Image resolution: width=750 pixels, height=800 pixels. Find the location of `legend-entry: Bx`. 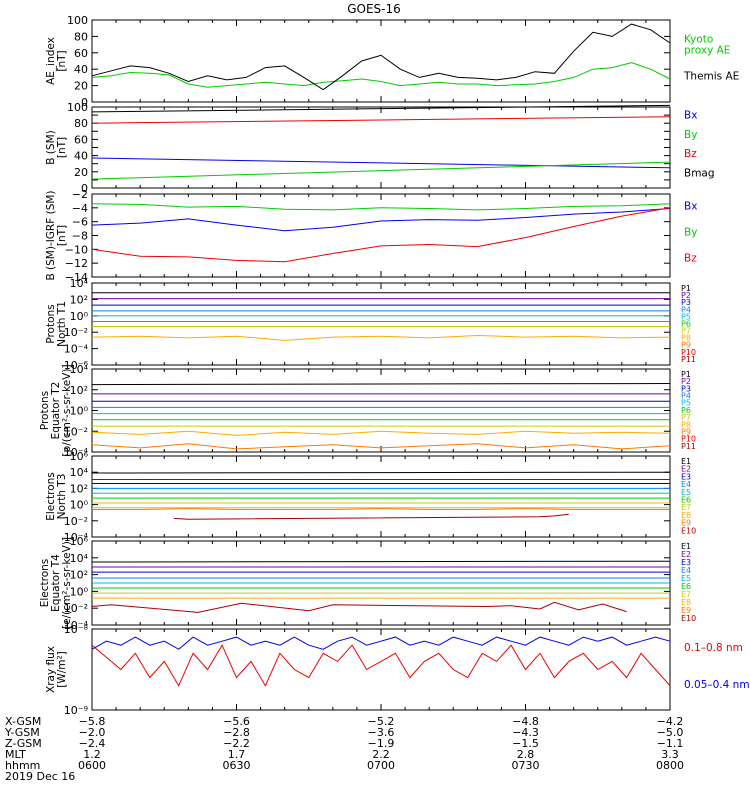

legend-entry: Bx is located at coordinates (690, 116).